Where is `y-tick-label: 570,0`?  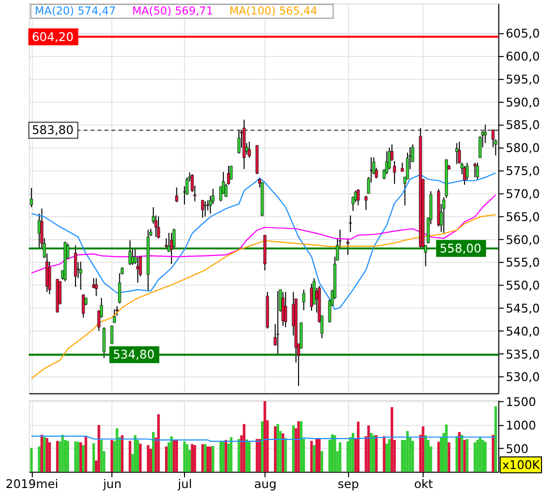 y-tick-label: 570,0 is located at coordinates (523, 193).